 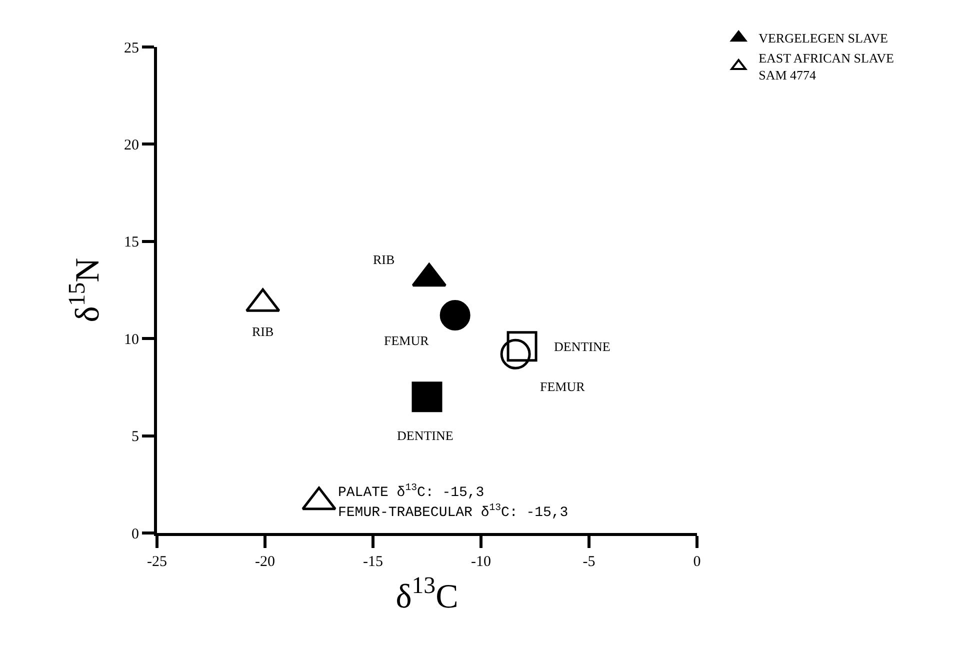 I want to click on x-tick-label: 0, so click(x=697, y=562).